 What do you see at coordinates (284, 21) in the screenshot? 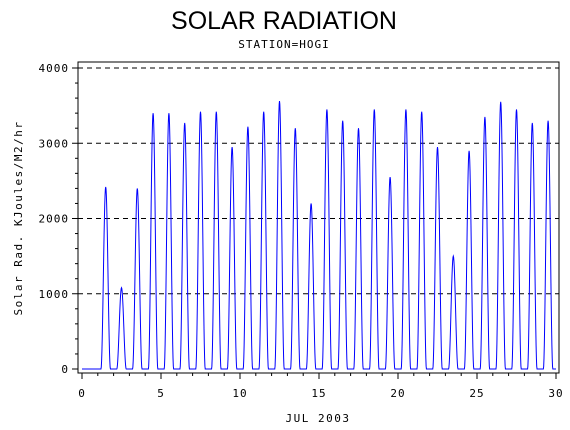
I see `chart-title: SOLAR RADIATION` at bounding box center [284, 21].